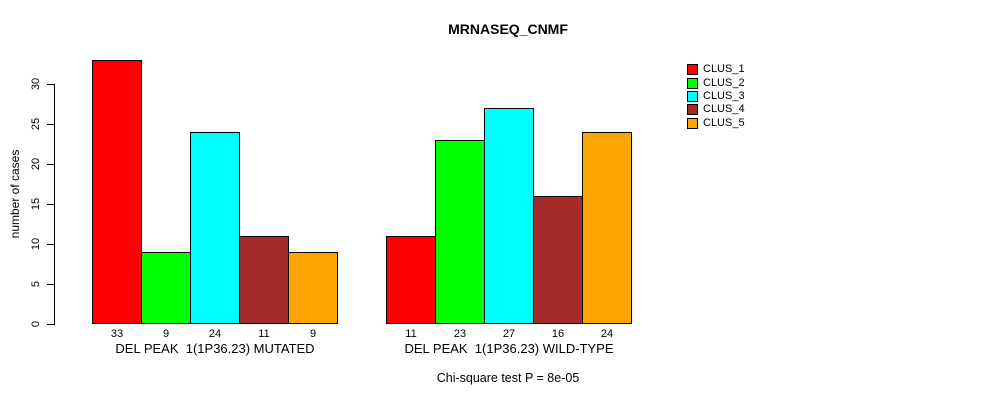  What do you see at coordinates (36, 204) in the screenshot?
I see `y-axis-tick-label: 15` at bounding box center [36, 204].